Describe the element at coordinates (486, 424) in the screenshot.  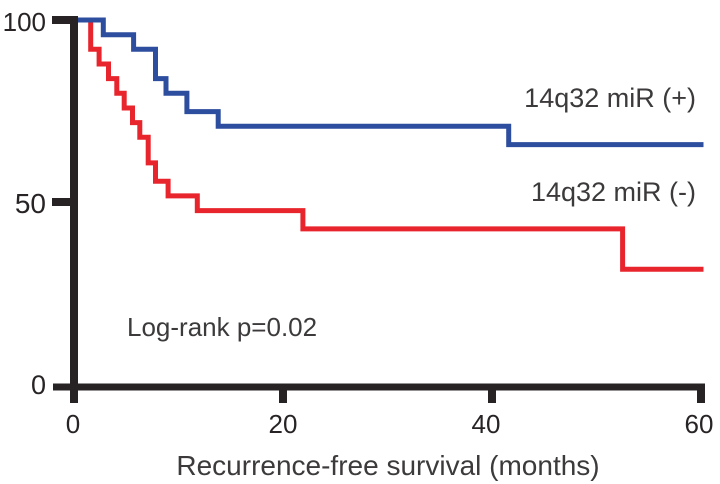
I see `x-tick-label-40: 40` at that location.